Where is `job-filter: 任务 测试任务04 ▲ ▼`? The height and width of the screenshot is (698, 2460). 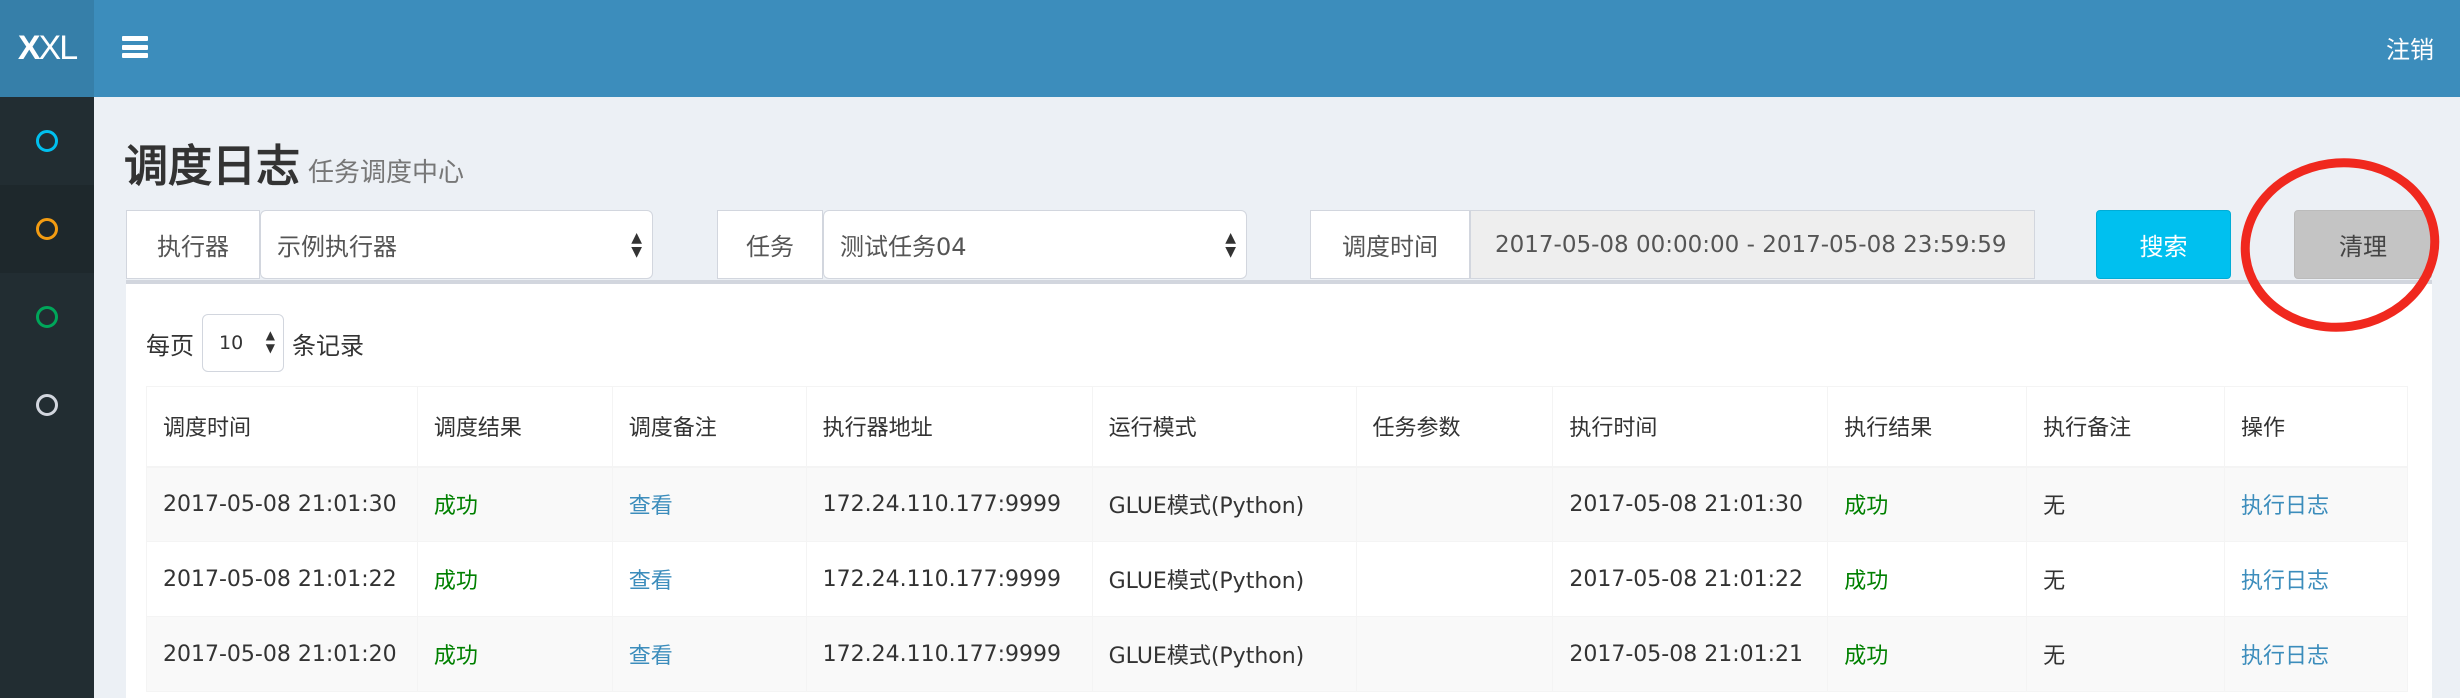 job-filter: 任务 测试任务04 ▲ ▼ is located at coordinates (982, 244).